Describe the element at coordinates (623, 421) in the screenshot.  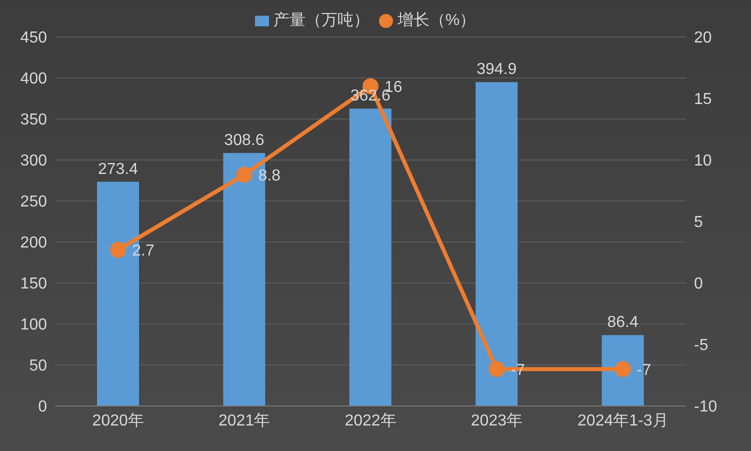
I see `x-tick-label: 2024年1-3月` at that location.